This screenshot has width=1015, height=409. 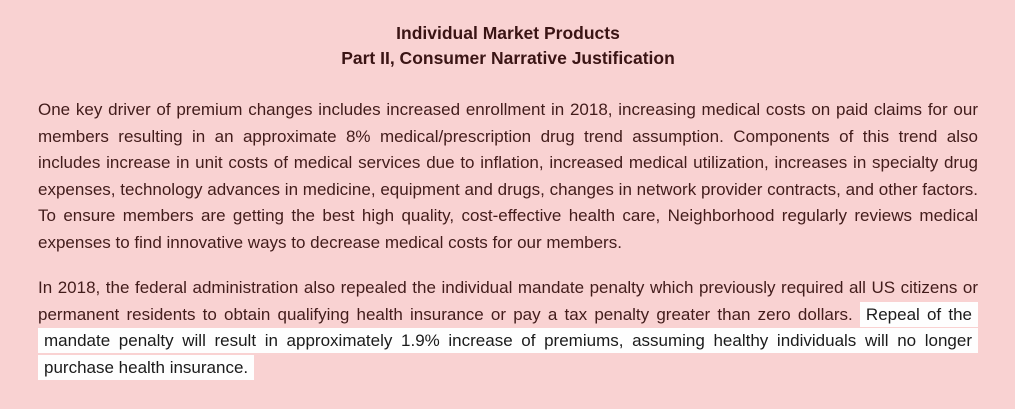 I want to click on title-line-1: Individual Market Products, so click(x=508, y=33).